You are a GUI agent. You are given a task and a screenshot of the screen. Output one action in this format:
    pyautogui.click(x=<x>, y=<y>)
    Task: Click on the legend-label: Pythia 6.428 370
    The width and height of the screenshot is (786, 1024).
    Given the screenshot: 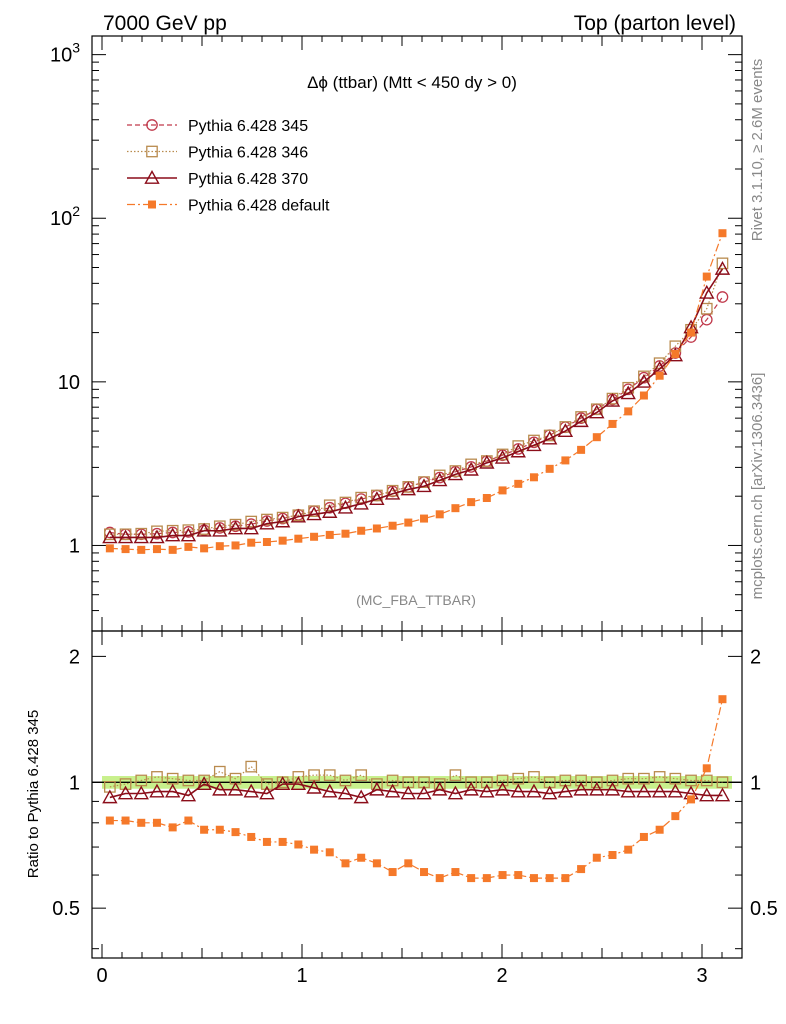 What is the action you would take?
    pyautogui.click(x=248, y=179)
    